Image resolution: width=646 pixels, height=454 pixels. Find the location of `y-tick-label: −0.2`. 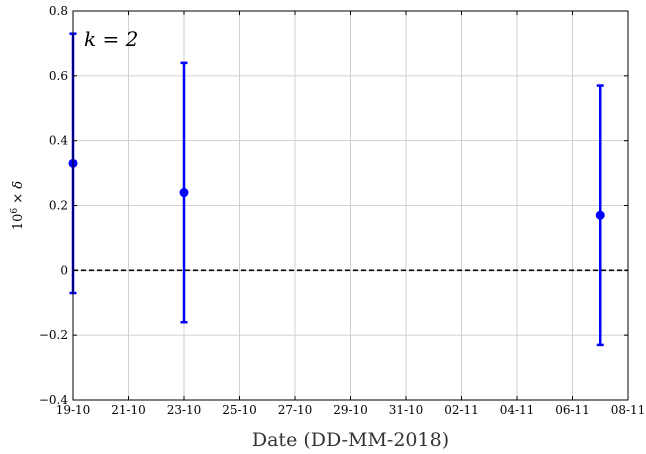

y-tick-label: −0.2 is located at coordinates (53, 335).